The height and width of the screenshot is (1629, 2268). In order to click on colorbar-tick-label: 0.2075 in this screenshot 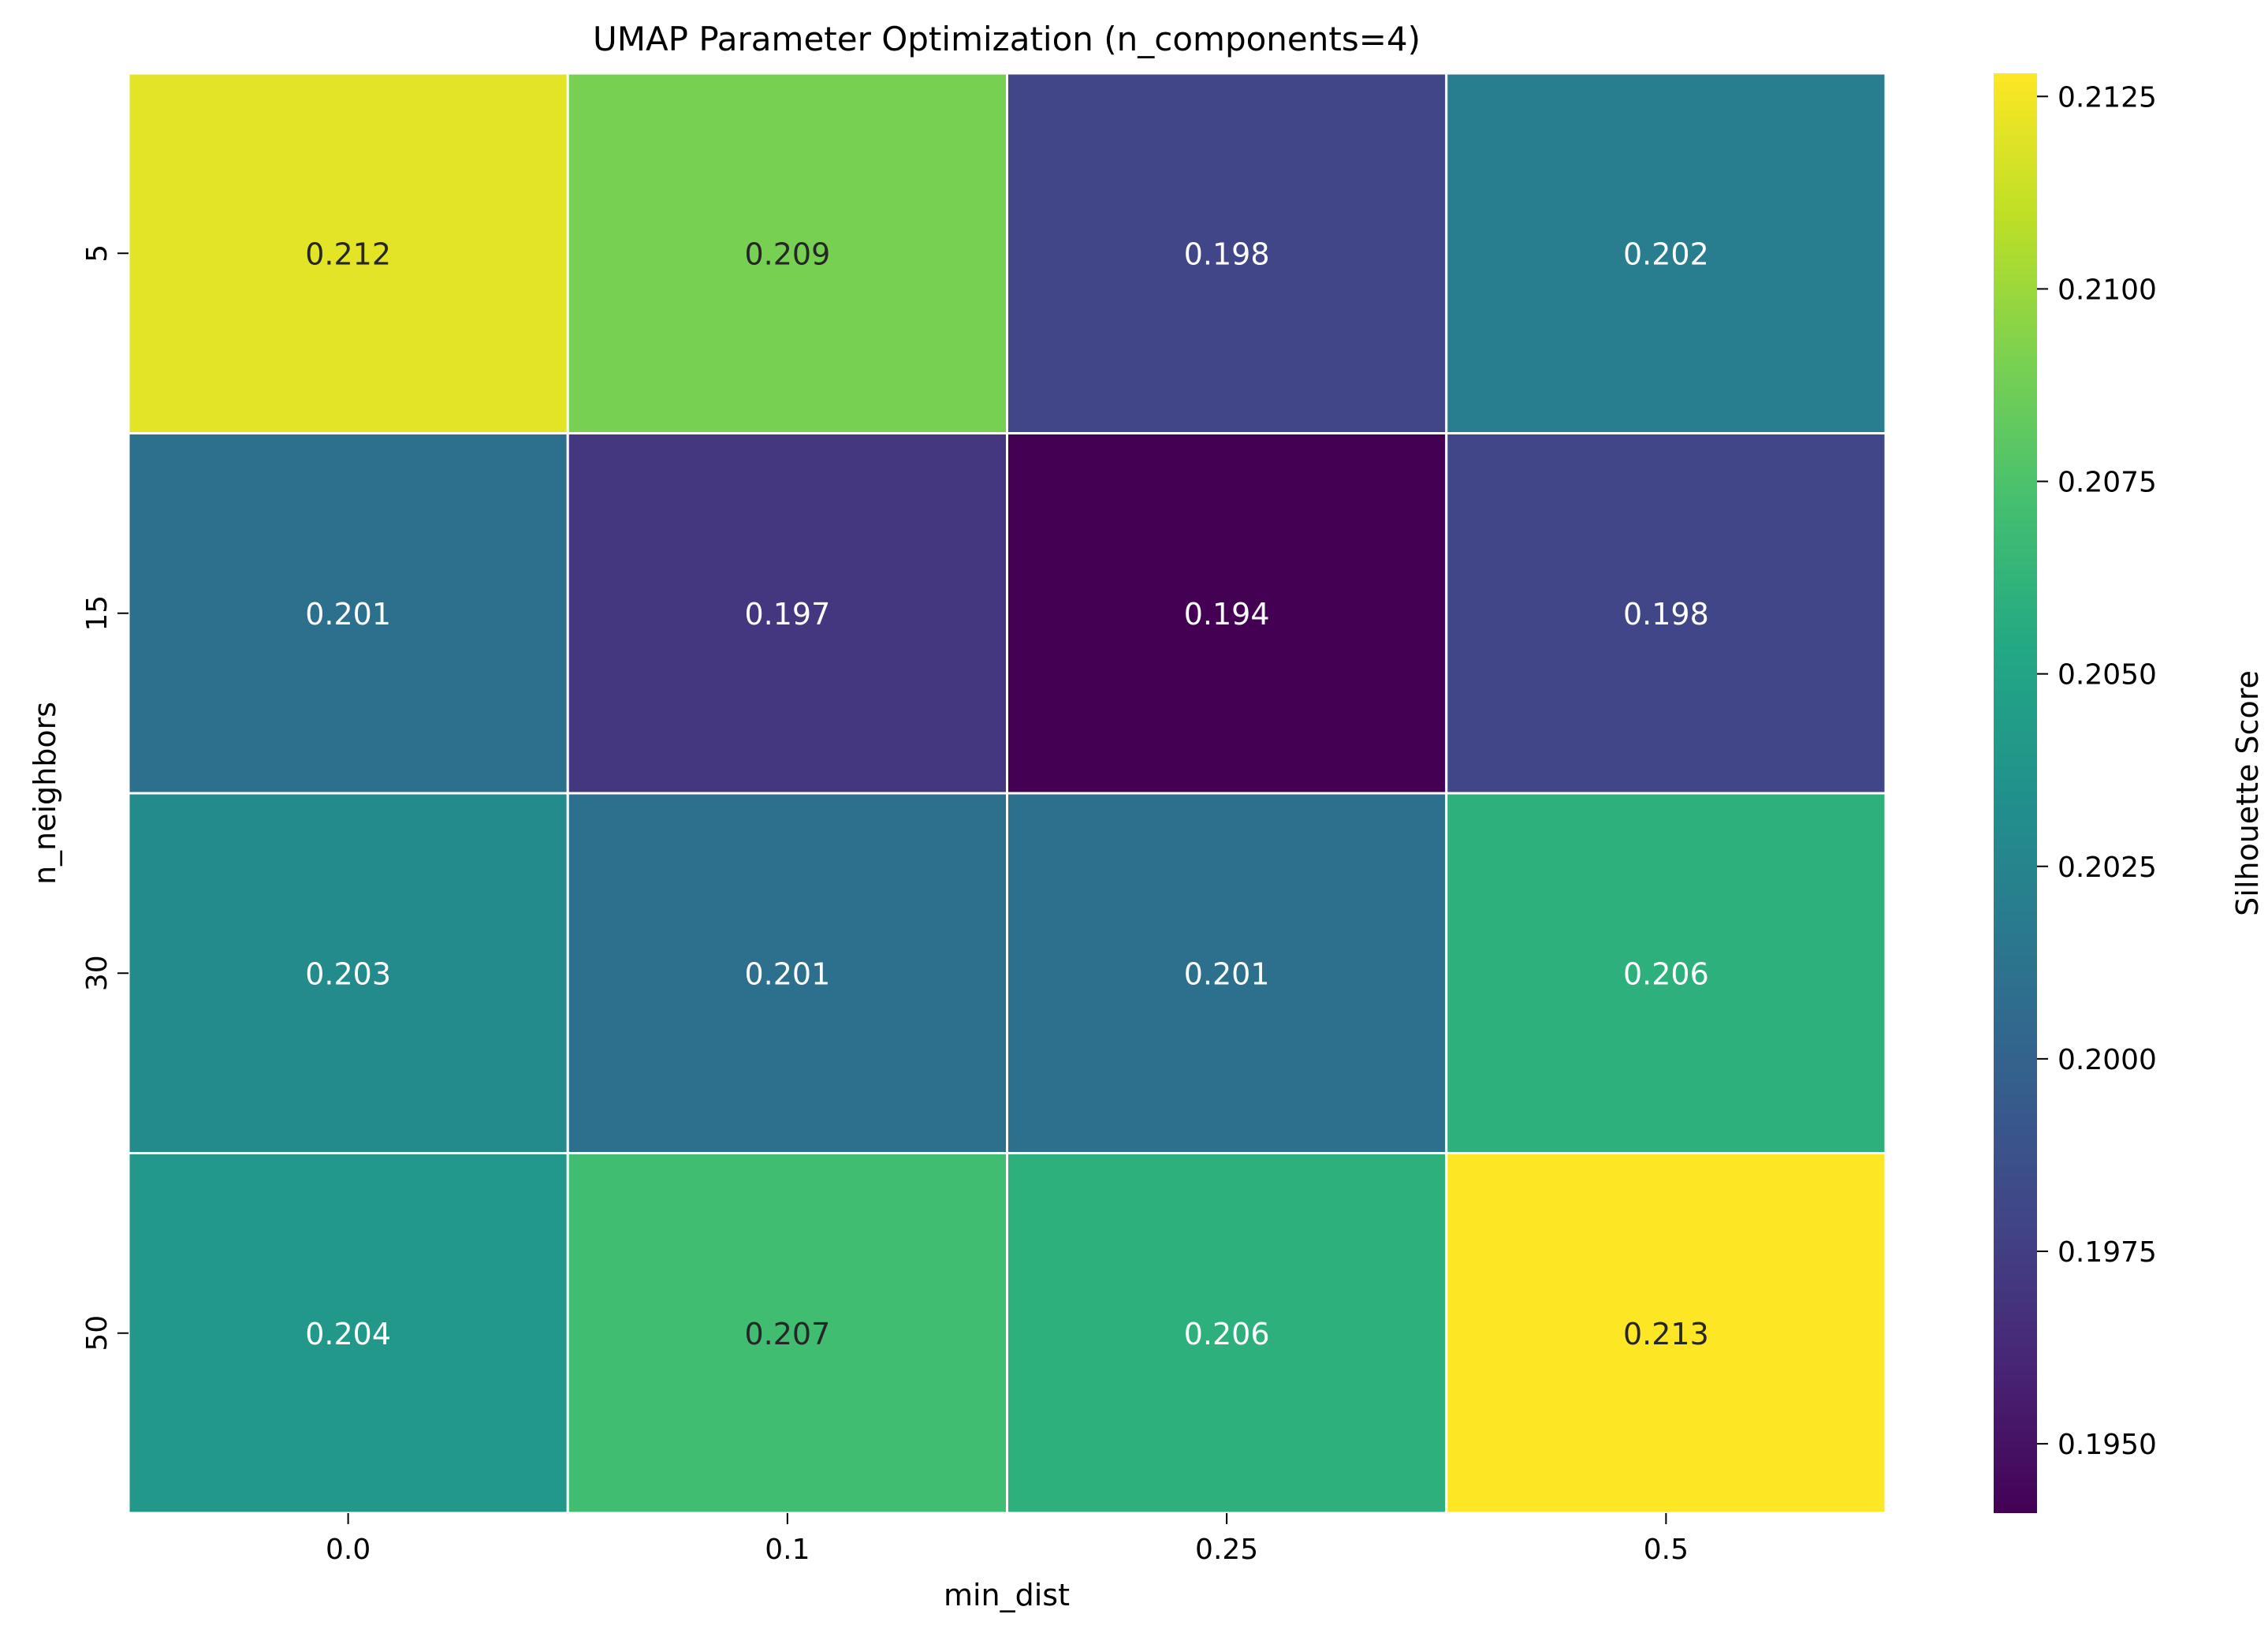, I will do `click(2107, 483)`.